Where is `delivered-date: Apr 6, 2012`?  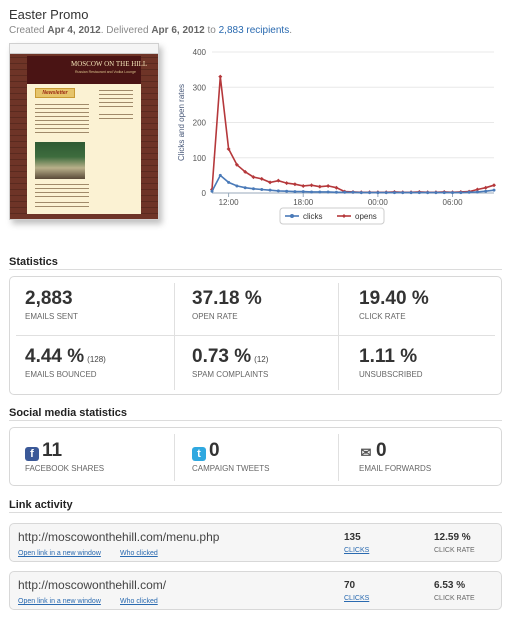 delivered-date: Apr 6, 2012 is located at coordinates (178, 30).